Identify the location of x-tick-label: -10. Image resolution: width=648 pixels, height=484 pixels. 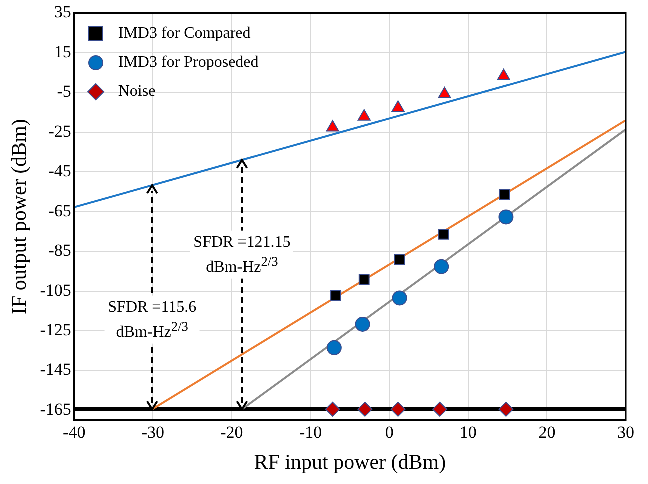
(310, 432).